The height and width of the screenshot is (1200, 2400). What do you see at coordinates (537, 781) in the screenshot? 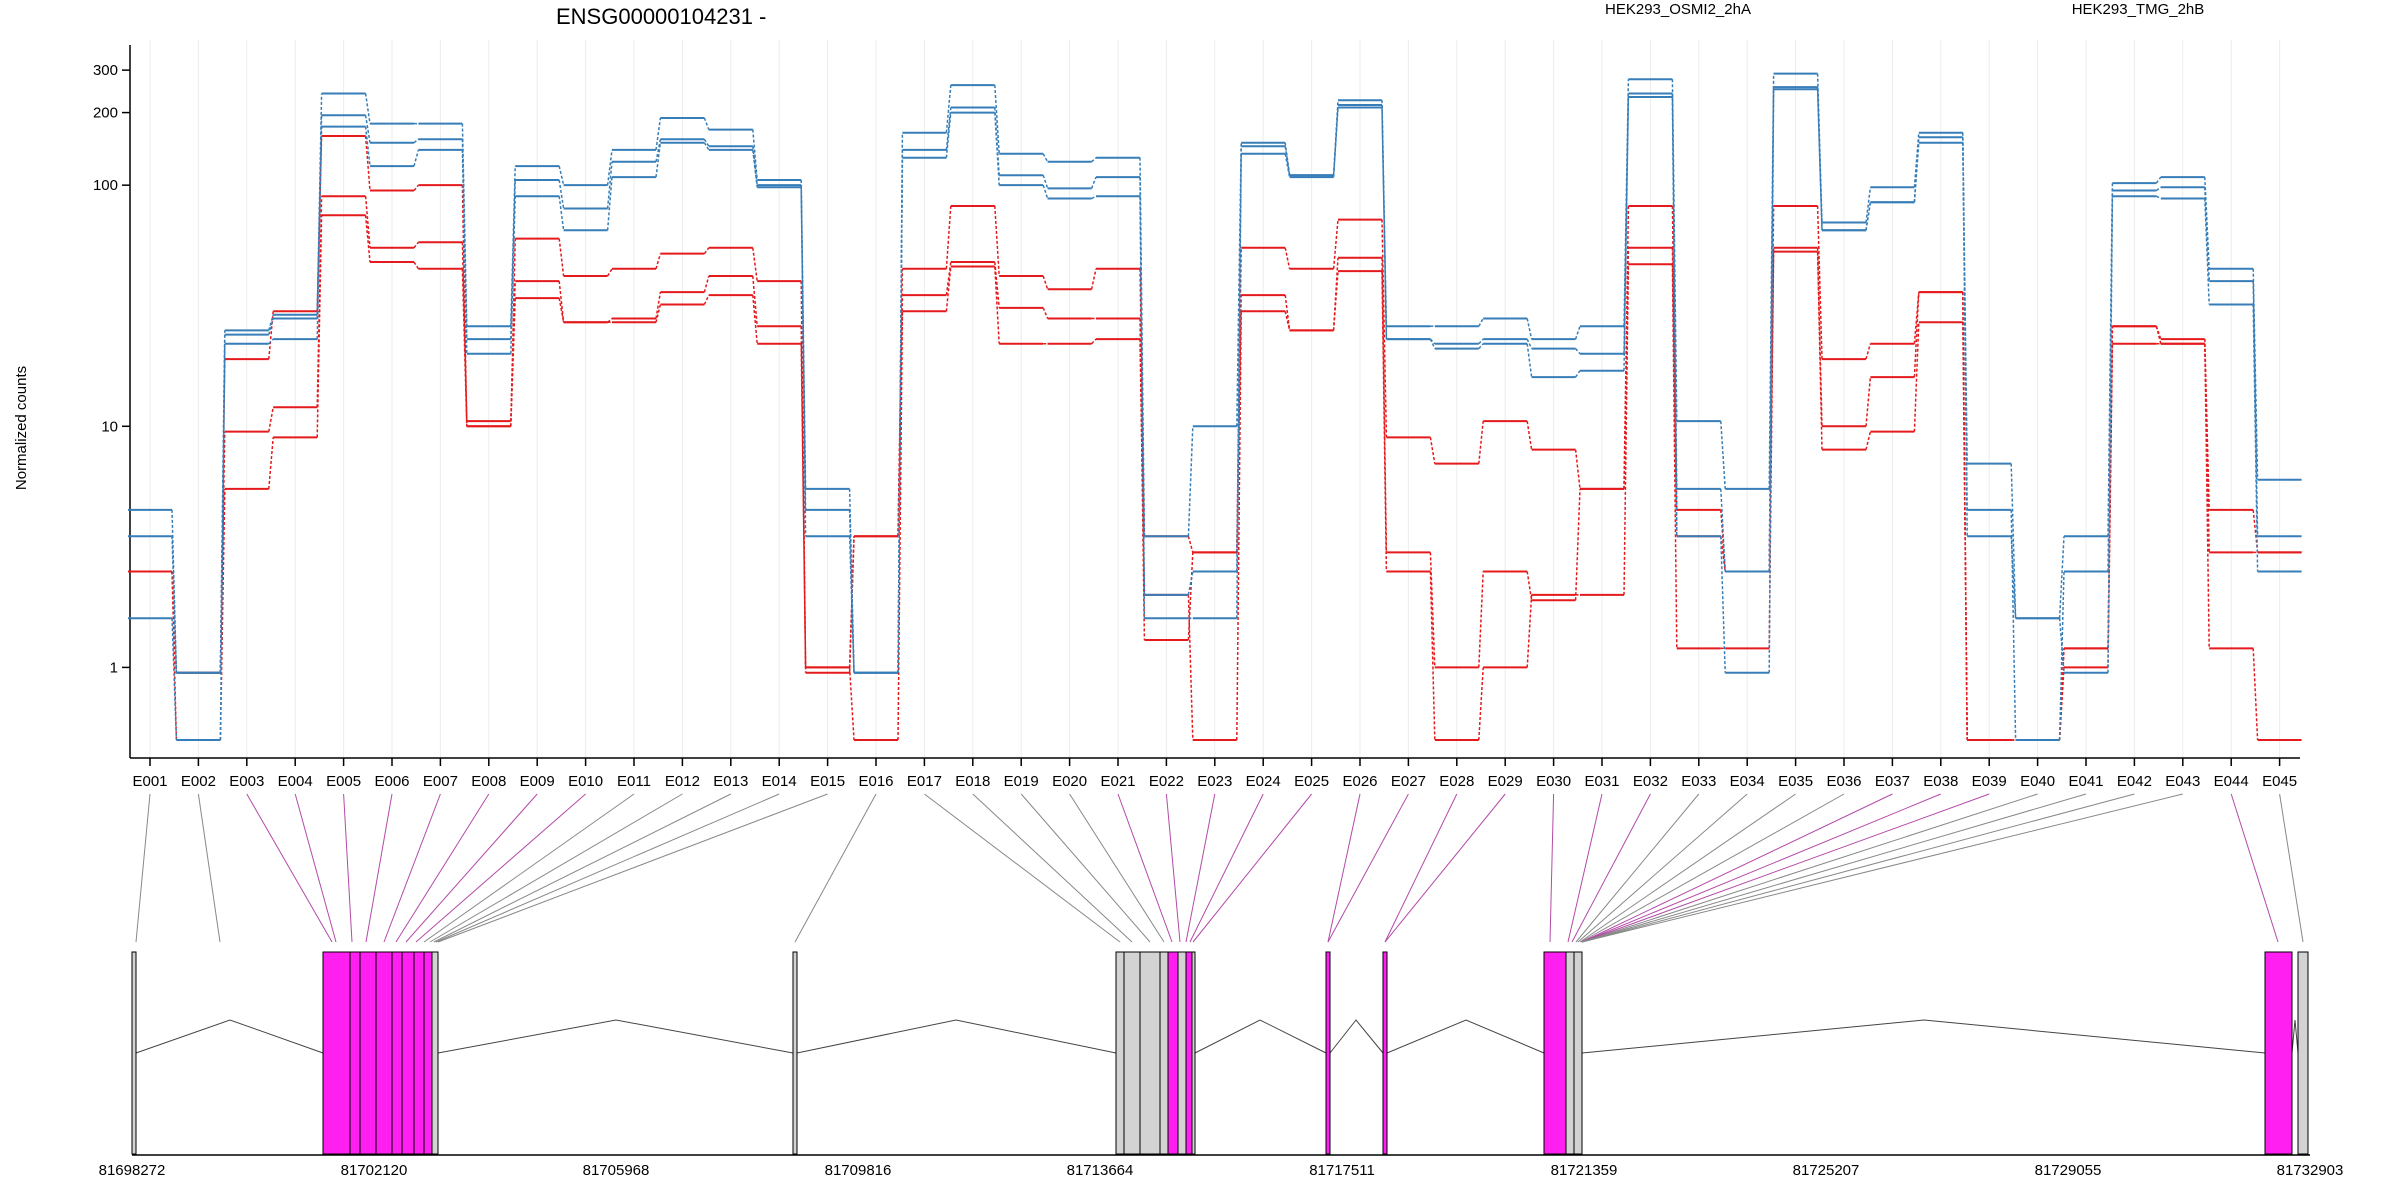
I see `x-tick-label-E009: E009` at bounding box center [537, 781].